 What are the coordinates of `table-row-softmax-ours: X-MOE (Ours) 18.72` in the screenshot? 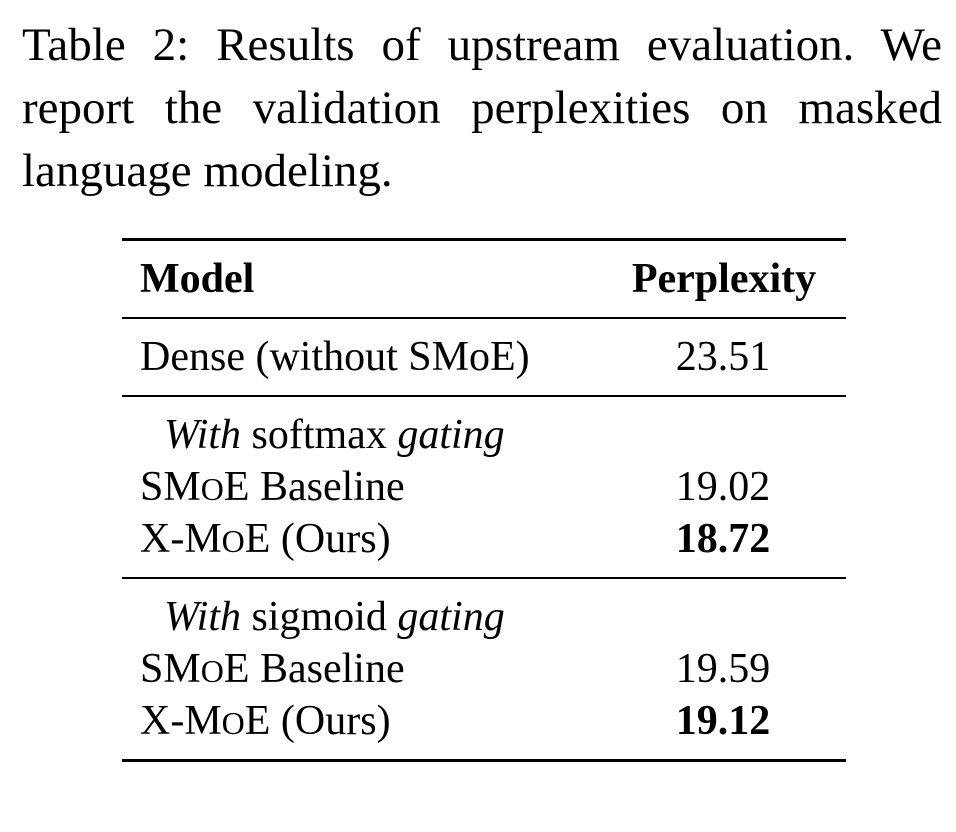 It's located at (484, 537).